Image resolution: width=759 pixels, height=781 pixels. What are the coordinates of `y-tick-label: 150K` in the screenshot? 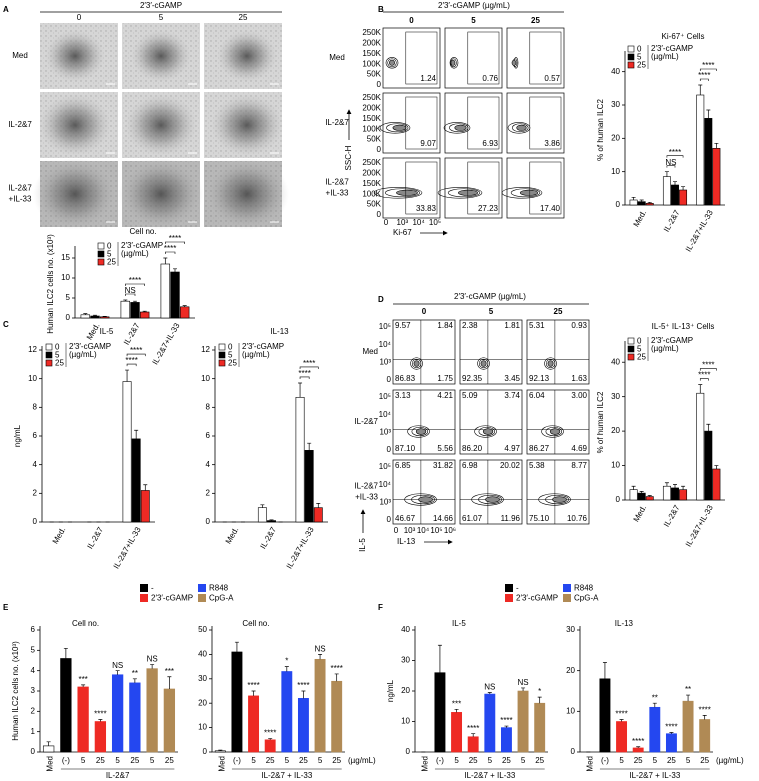 It's located at (371, 183).